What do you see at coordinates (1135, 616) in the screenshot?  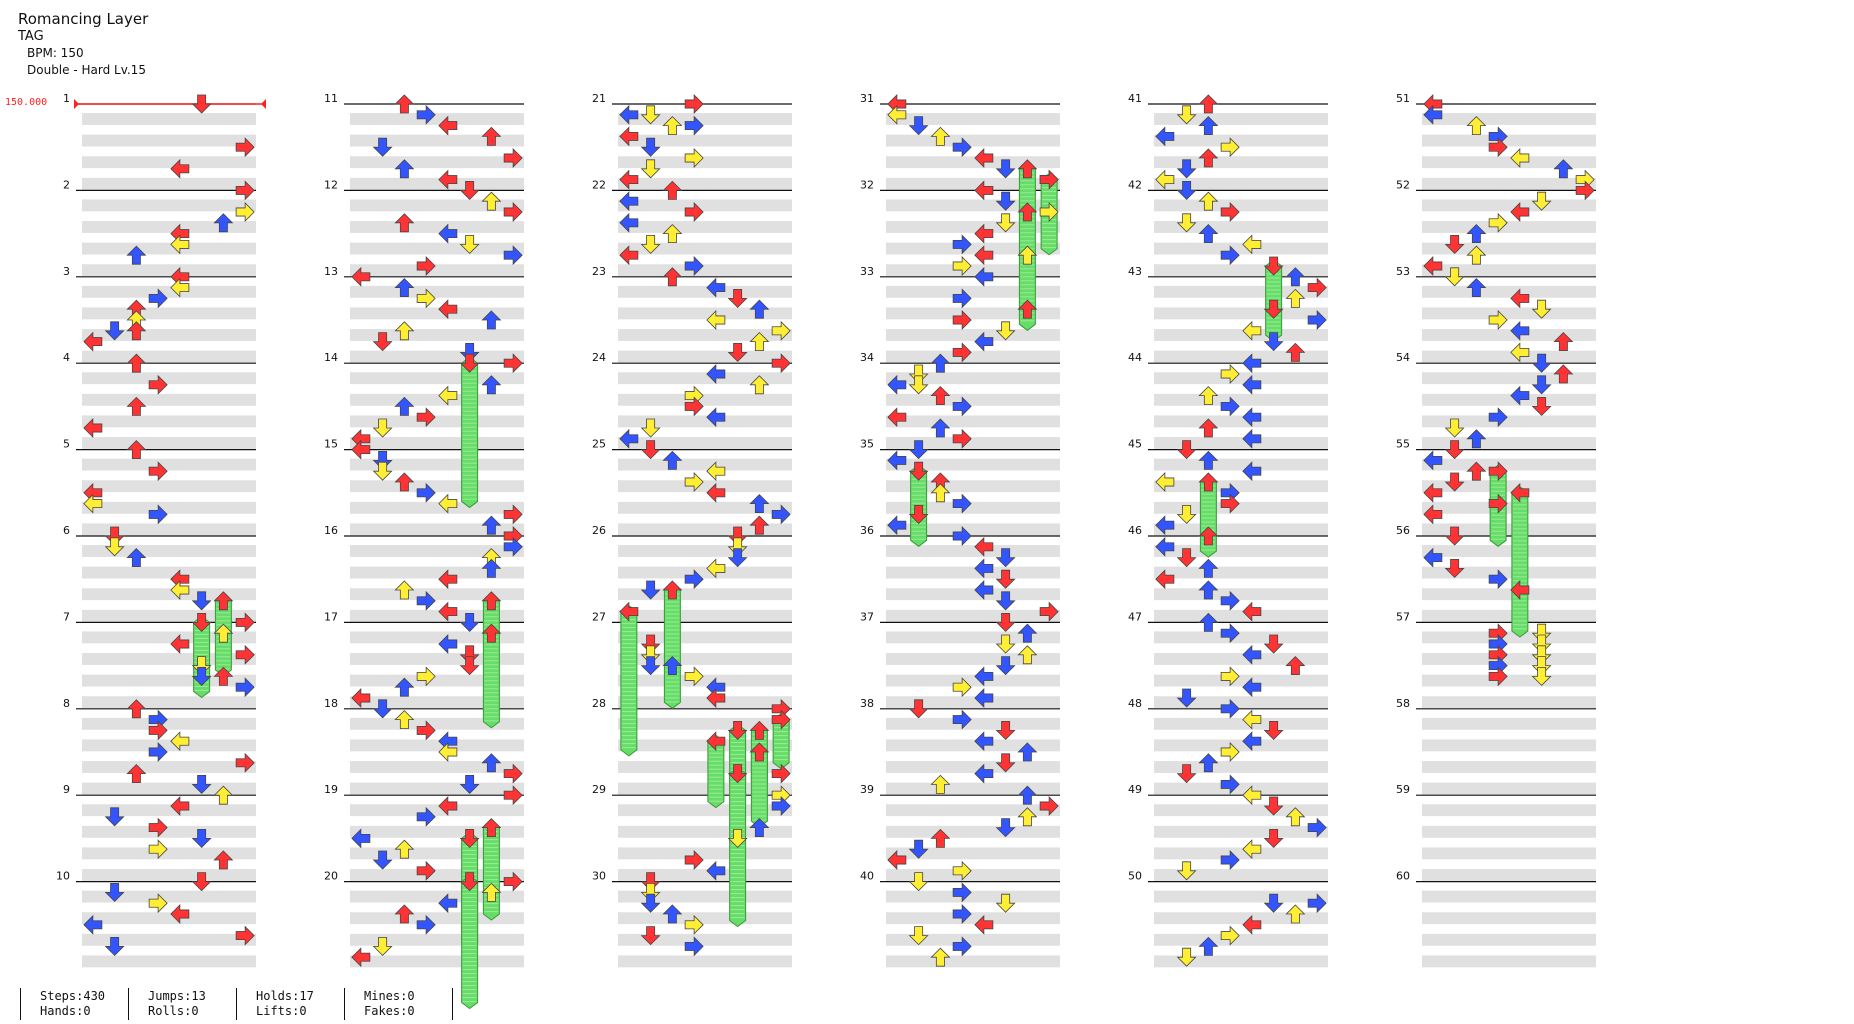 I see `measure-number: 47` at bounding box center [1135, 616].